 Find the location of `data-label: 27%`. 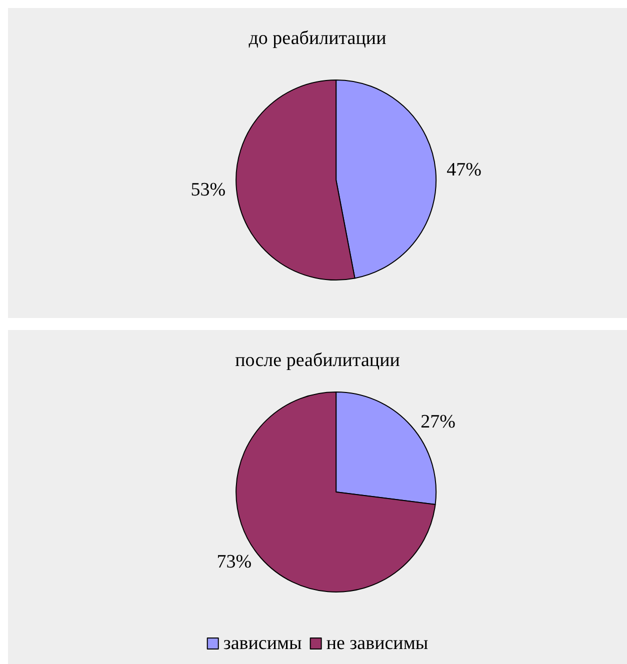

data-label: 27% is located at coordinates (438, 421).